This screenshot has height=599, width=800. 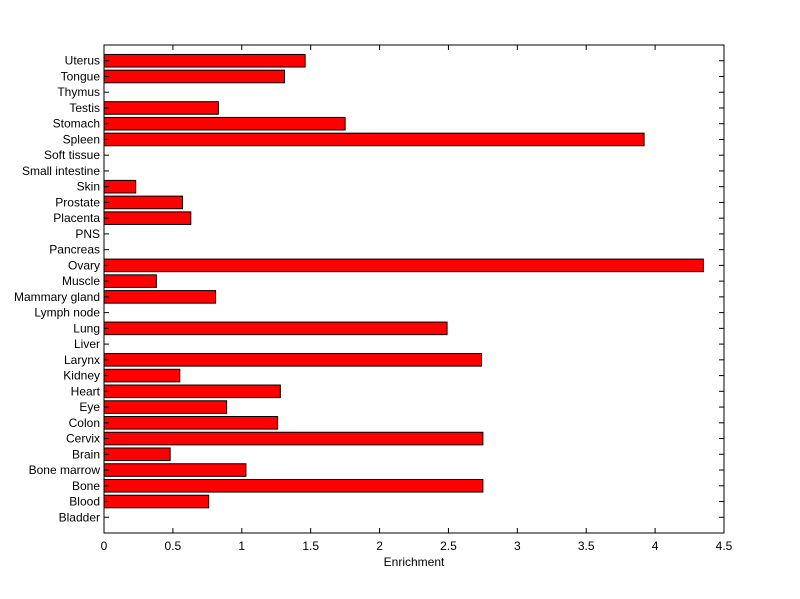 What do you see at coordinates (79, 517) in the screenshot?
I see `y-tick-label: Bladder` at bounding box center [79, 517].